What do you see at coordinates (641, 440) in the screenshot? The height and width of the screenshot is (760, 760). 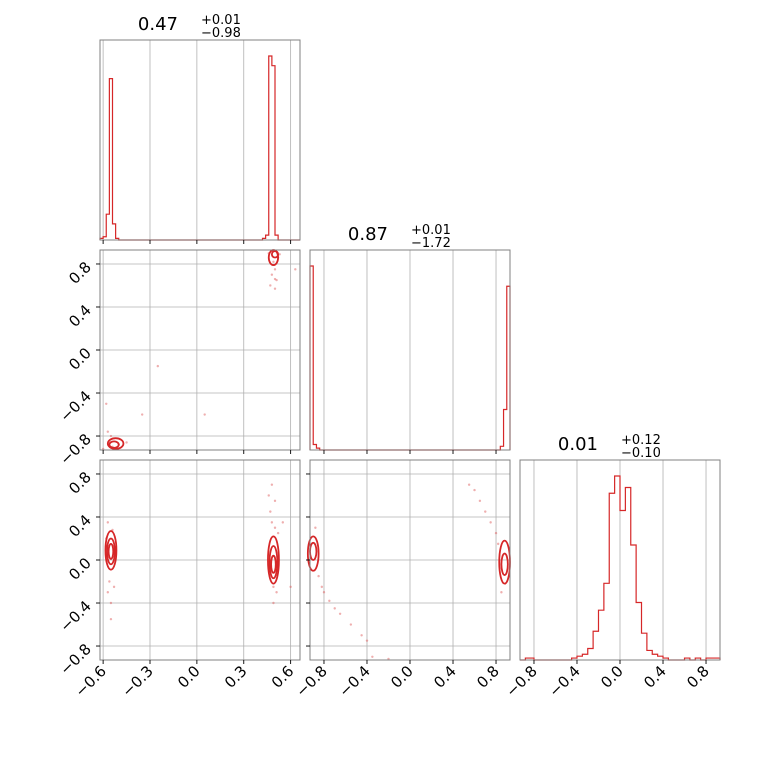 I see `title-param-2-plus: +0.12` at bounding box center [641, 440].